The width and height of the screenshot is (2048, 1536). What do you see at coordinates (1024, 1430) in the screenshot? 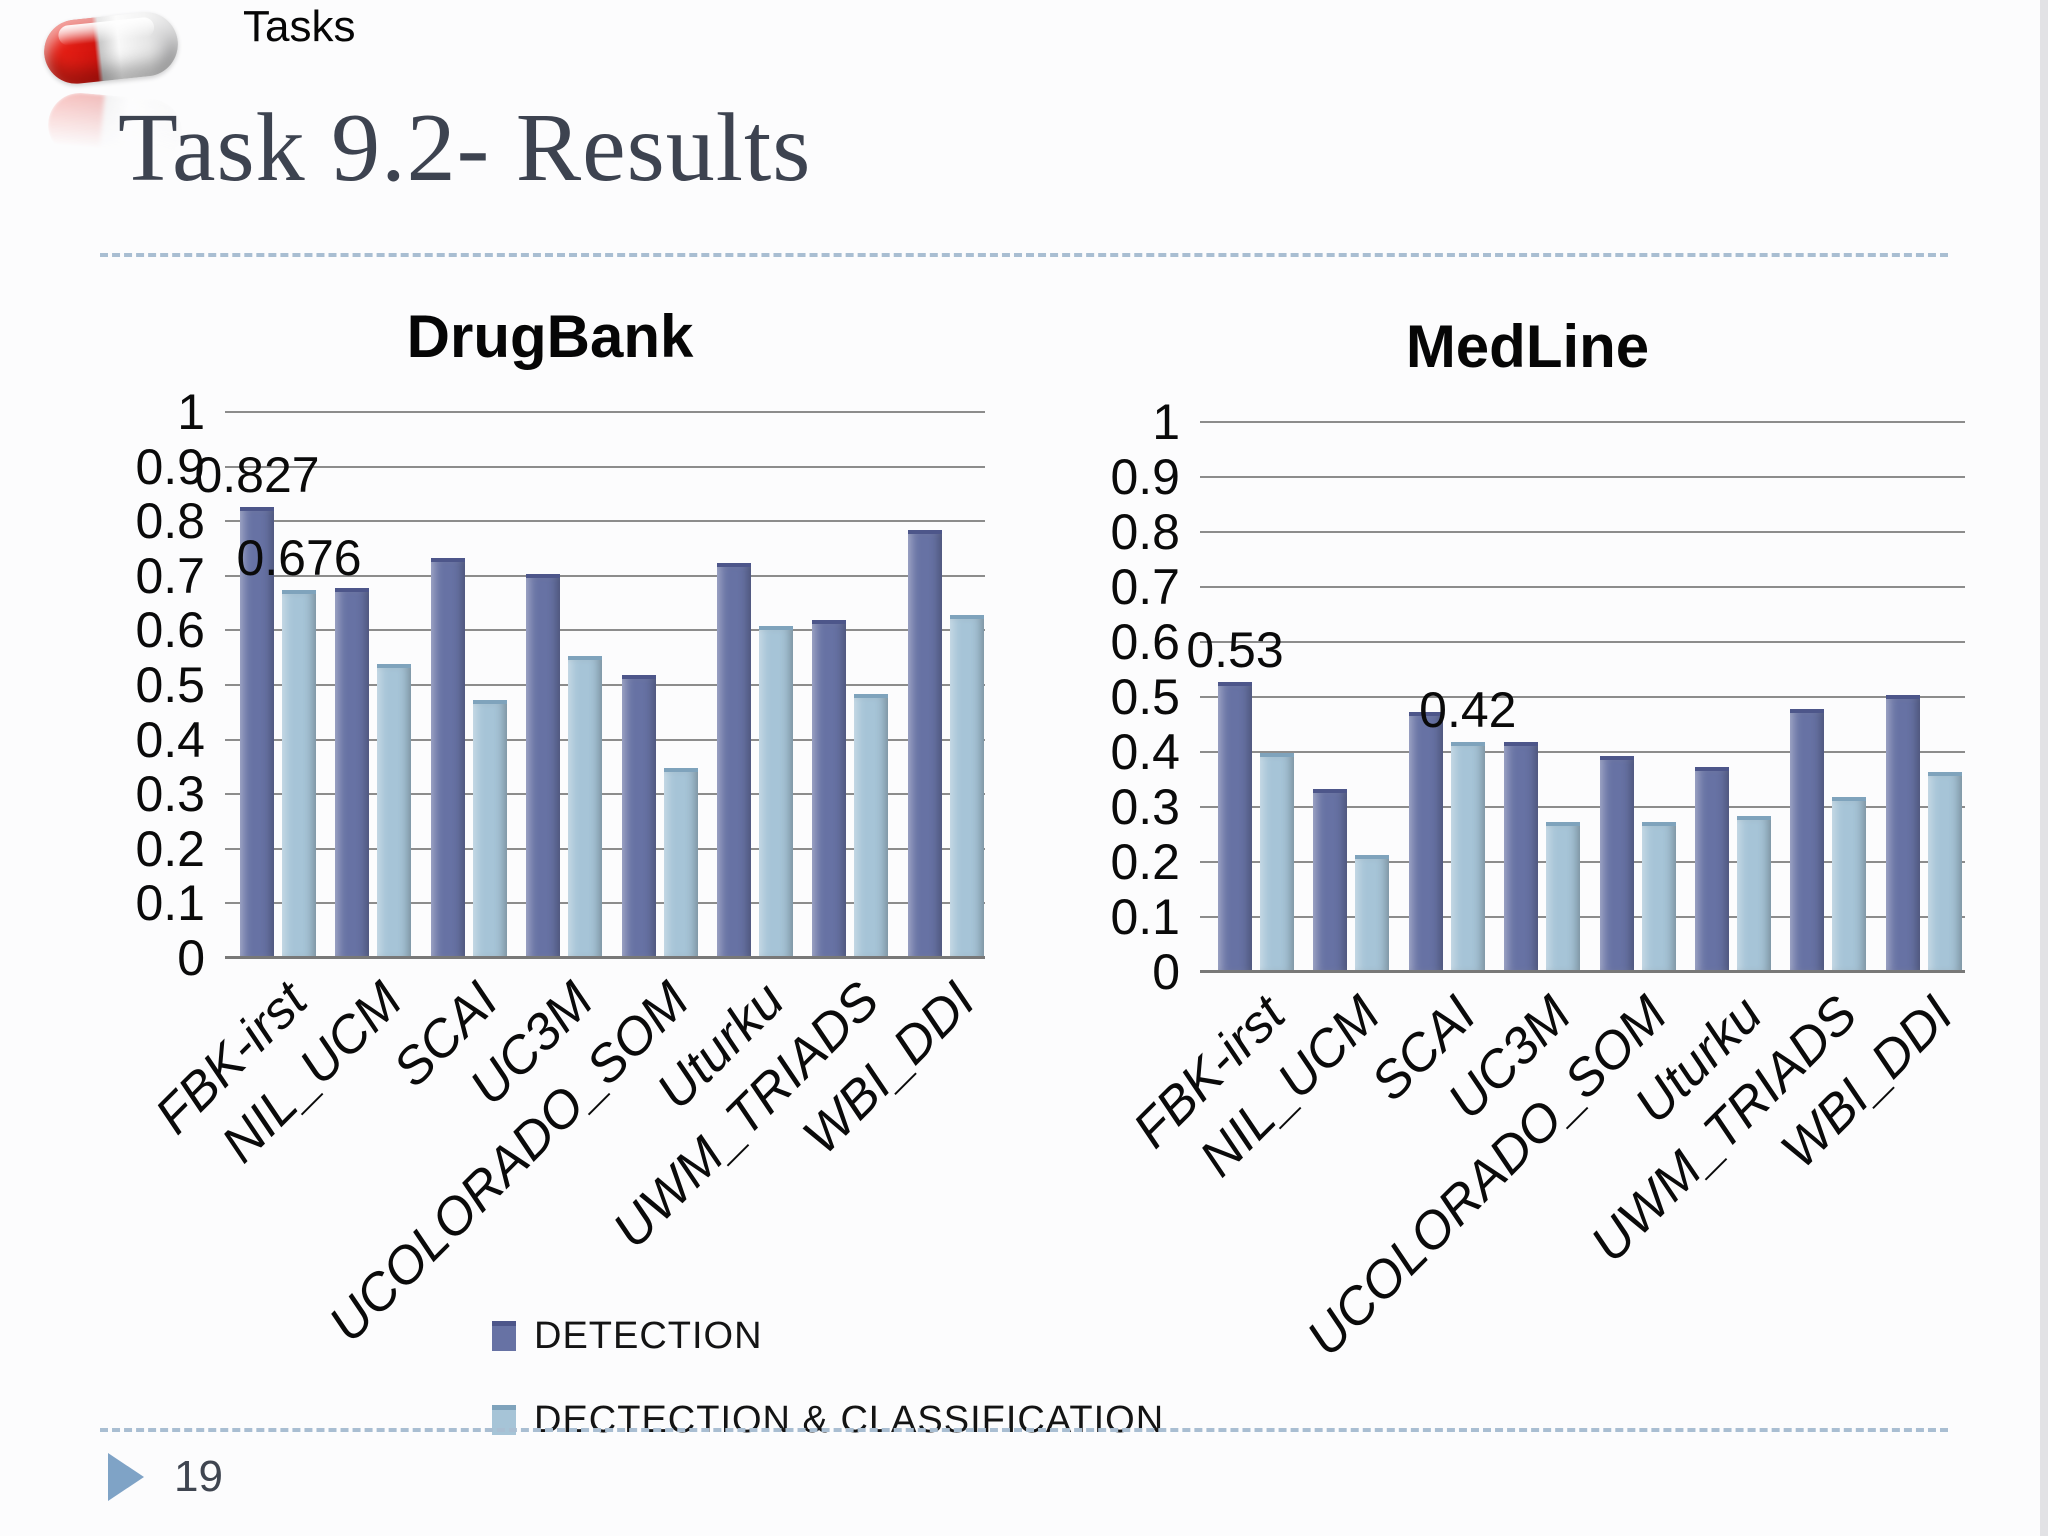
I see `bottom-divider` at bounding box center [1024, 1430].